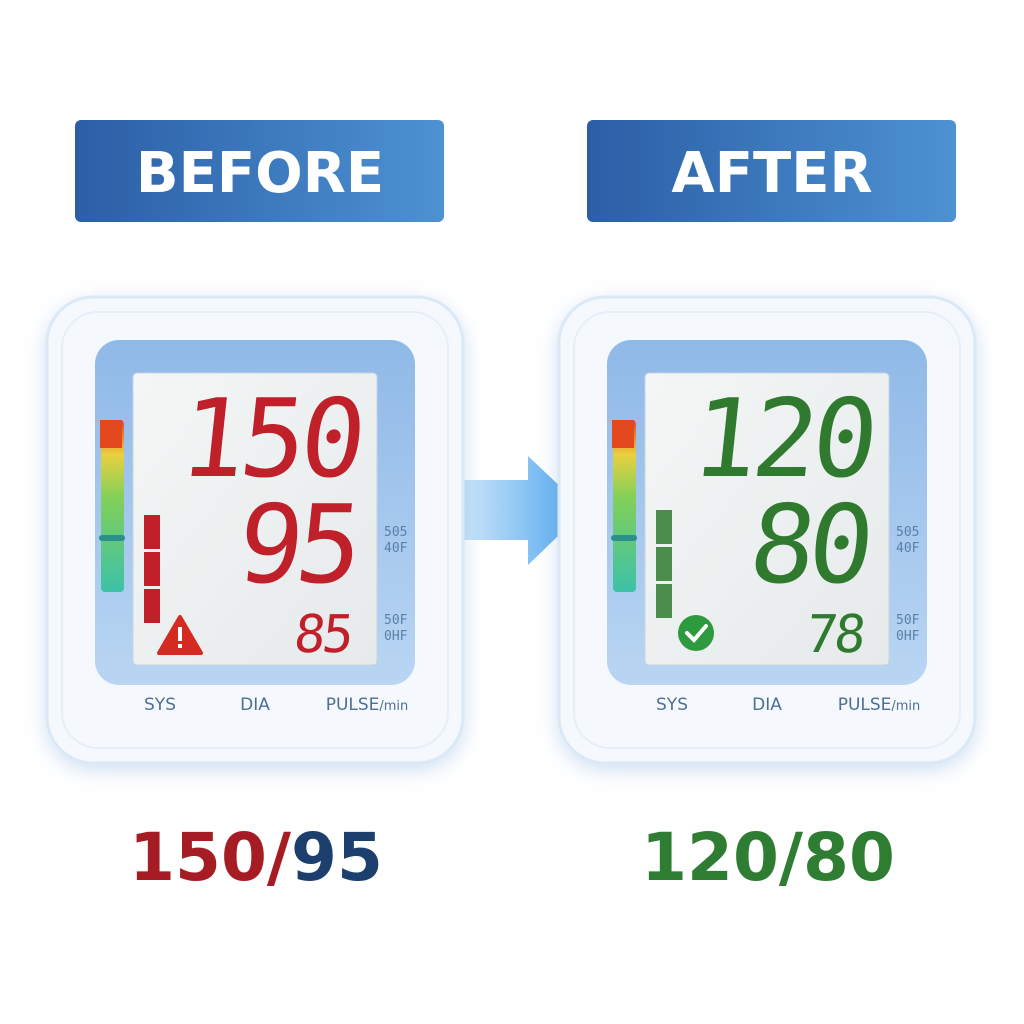 The image size is (1024, 1024). Describe the element at coordinates (786, 438) in the screenshot. I see `lcd-sys: 120` at that location.